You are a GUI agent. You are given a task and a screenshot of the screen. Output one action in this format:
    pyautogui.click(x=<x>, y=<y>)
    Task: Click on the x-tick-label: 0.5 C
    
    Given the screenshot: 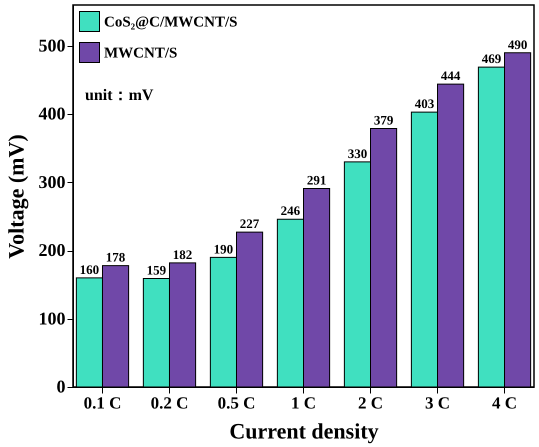 What is the action you would take?
    pyautogui.click(x=237, y=403)
    